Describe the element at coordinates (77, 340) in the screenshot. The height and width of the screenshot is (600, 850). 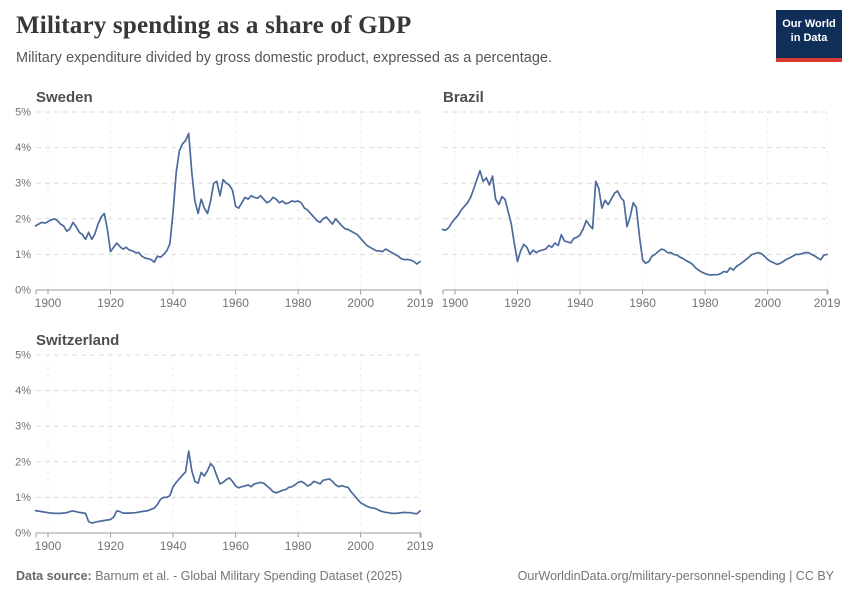
I see `facet-title-switzerland: Switzerland` at that location.